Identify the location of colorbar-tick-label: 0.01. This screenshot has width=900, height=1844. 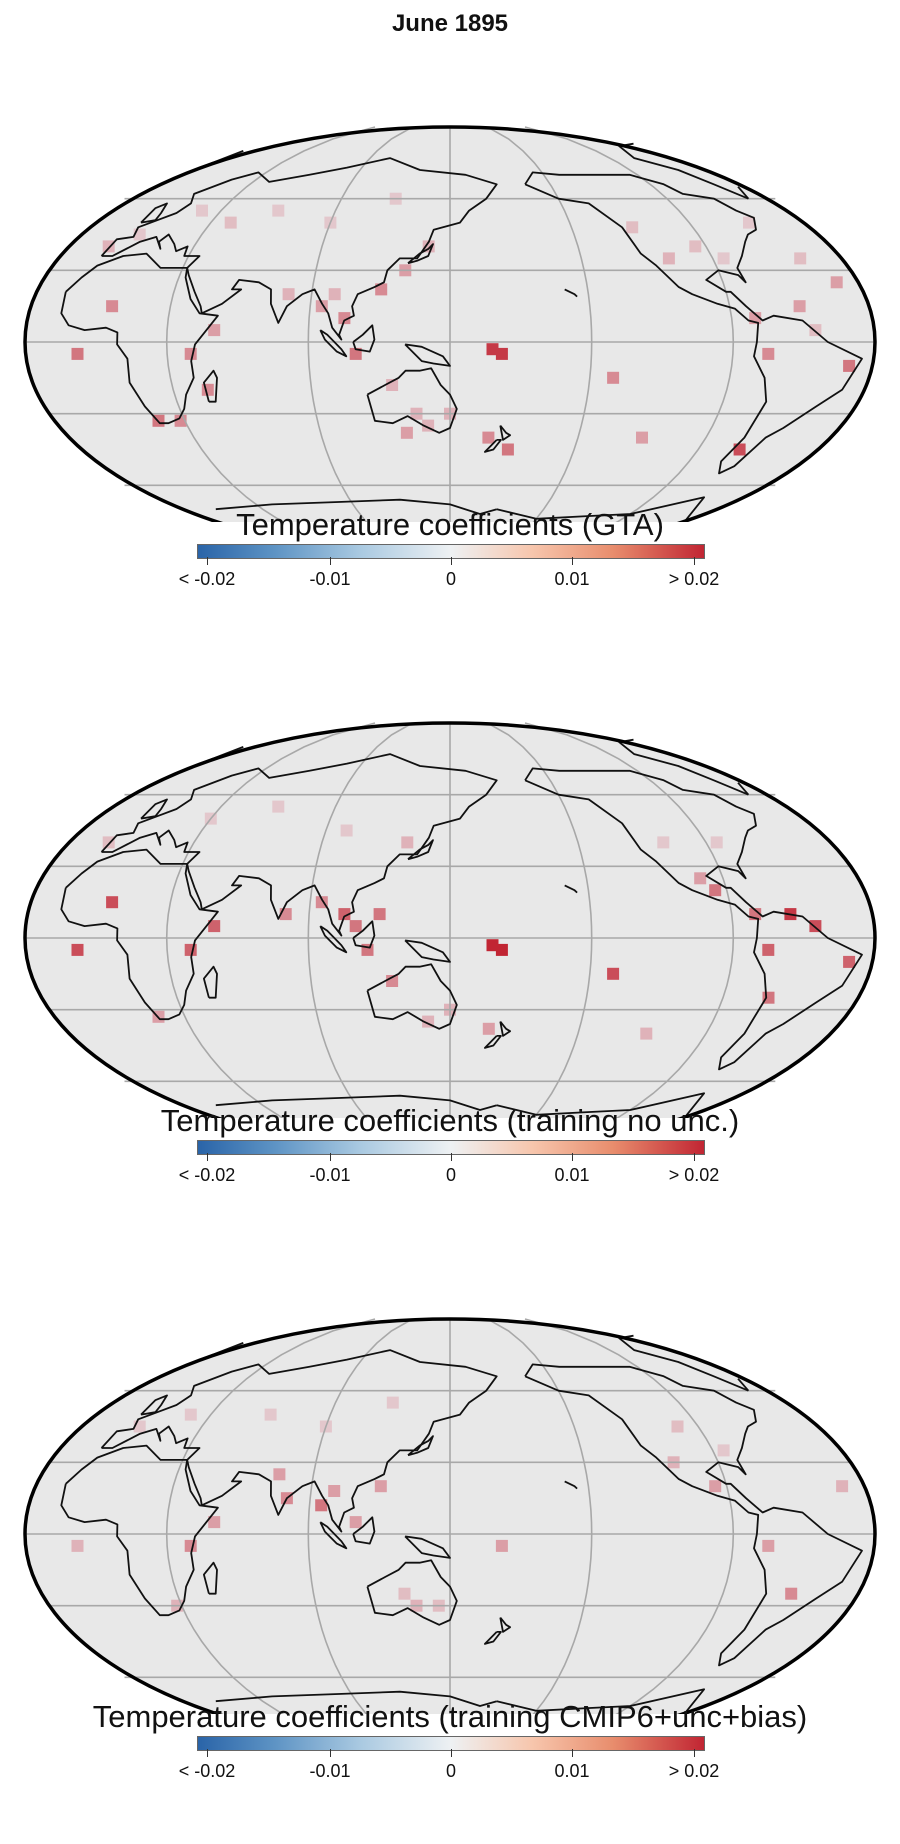
(572, 1175).